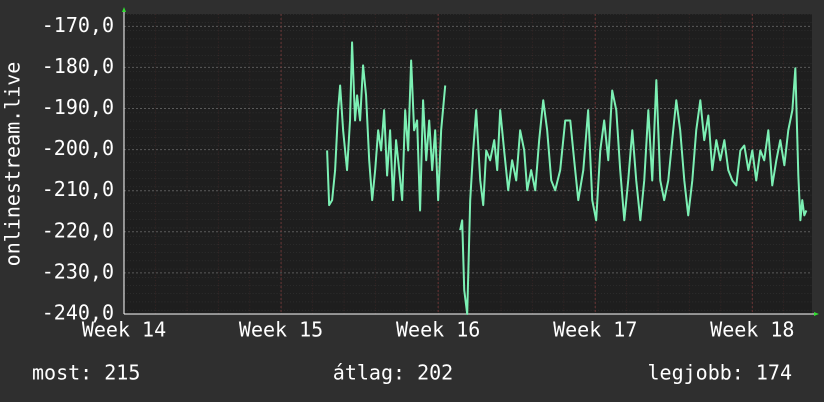  Describe the element at coordinates (438, 330) in the screenshot. I see `x-tick-label: Week 16` at that location.